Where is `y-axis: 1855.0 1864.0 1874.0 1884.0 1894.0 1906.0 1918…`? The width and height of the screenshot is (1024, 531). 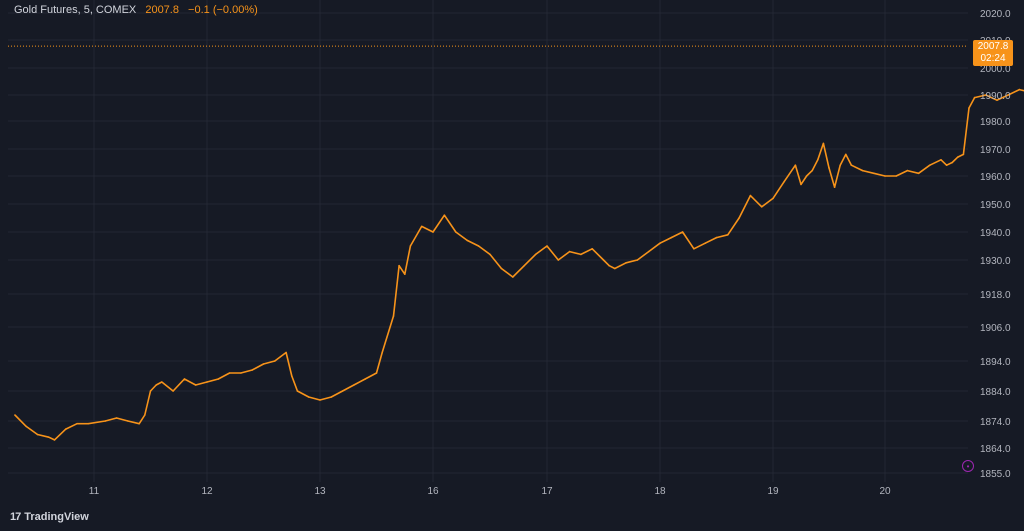
y-axis: 1855.0 1864.0 1874.0 1884.0 1894.0 1906.0 1918… is located at coordinates (995, 244).